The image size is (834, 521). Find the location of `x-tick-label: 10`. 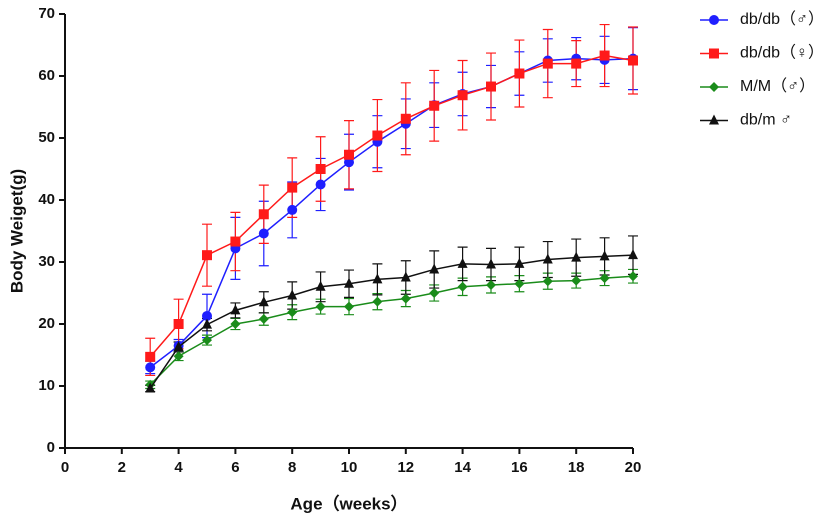

x-tick-label: 10 is located at coordinates (349, 467).